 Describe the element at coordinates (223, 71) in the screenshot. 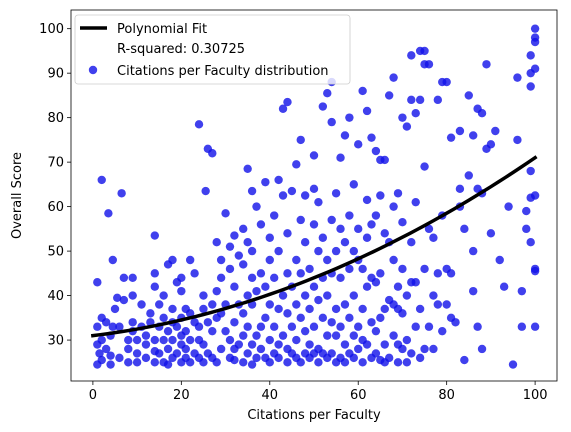

I see `legend-label-distribution: Citations per Faculty distribution` at that location.